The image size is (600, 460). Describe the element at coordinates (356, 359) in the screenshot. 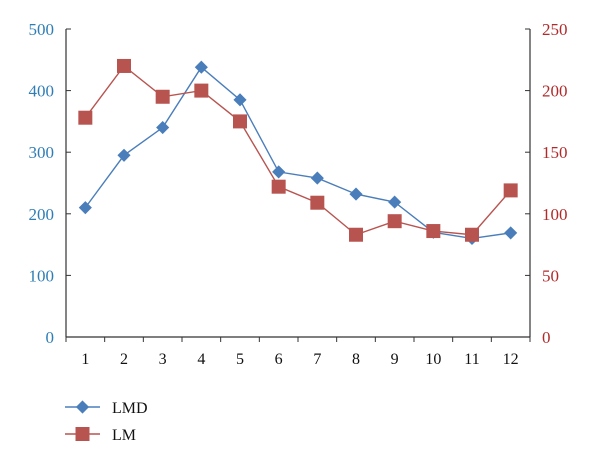

I see `x-tick-label: 8` at that location.